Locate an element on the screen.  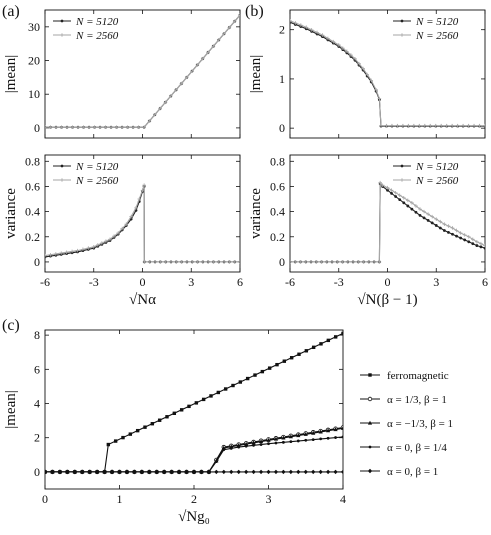
y-tick-label: 2 is located at coordinates (37, 438).